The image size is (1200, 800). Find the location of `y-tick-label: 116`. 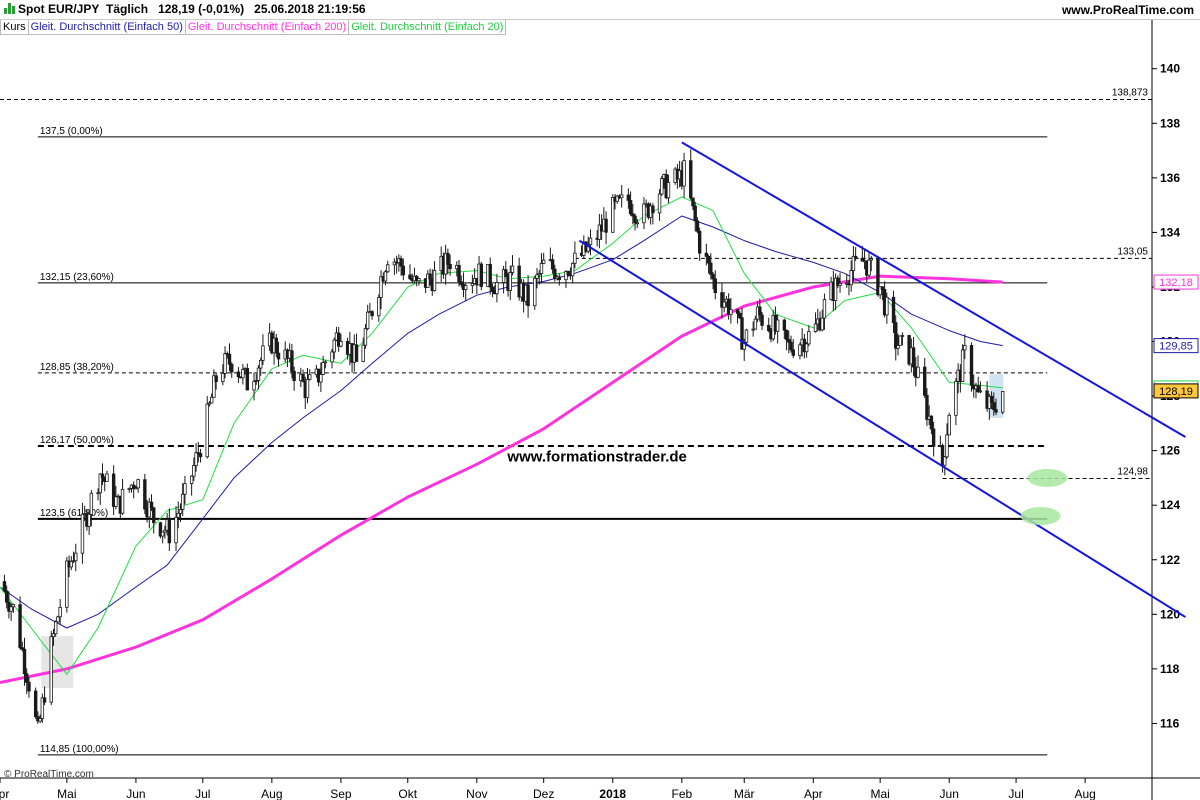

y-tick-label: 116 is located at coordinates (1170, 723).